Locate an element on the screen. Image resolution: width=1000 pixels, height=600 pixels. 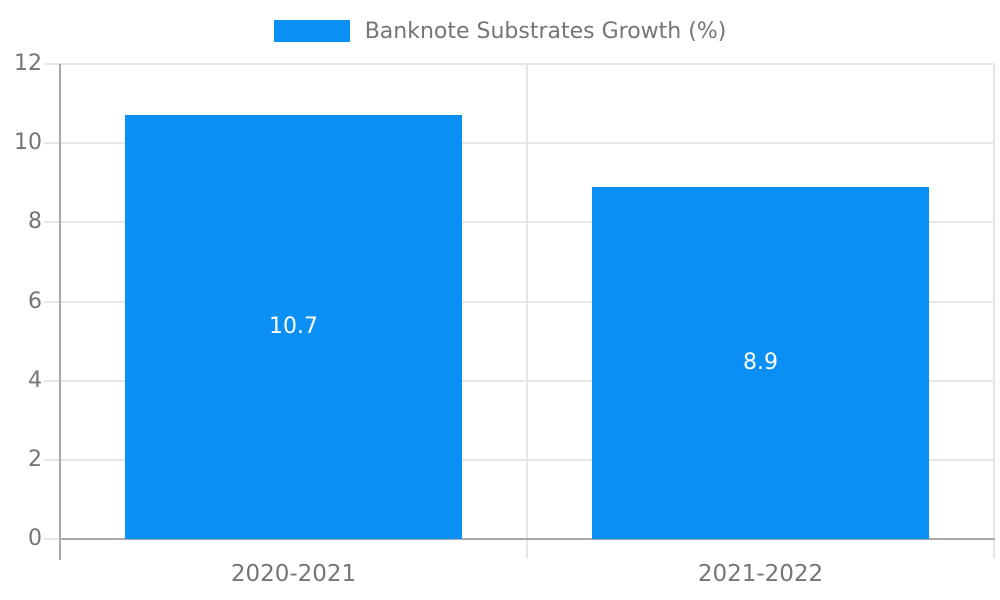
bar-value-label: 8.9 is located at coordinates (760, 362).